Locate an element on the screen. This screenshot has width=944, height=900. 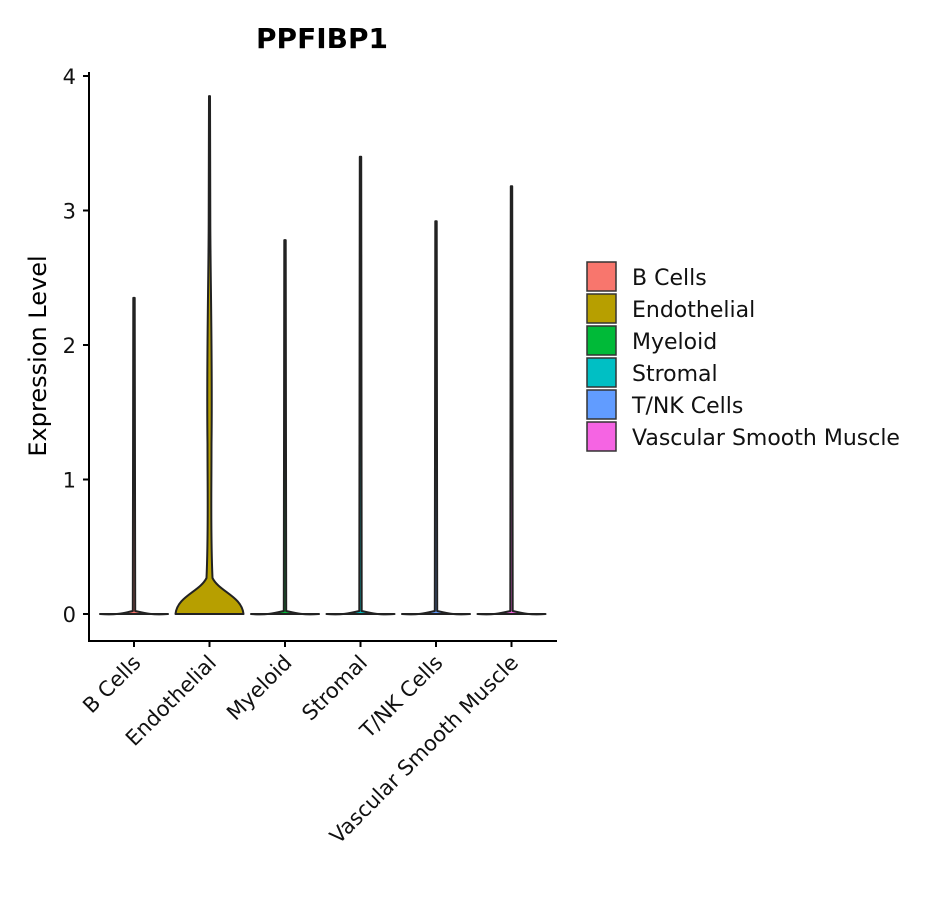
y-axis-ticks: 0 1 2 3 4 is located at coordinates (76, 346).